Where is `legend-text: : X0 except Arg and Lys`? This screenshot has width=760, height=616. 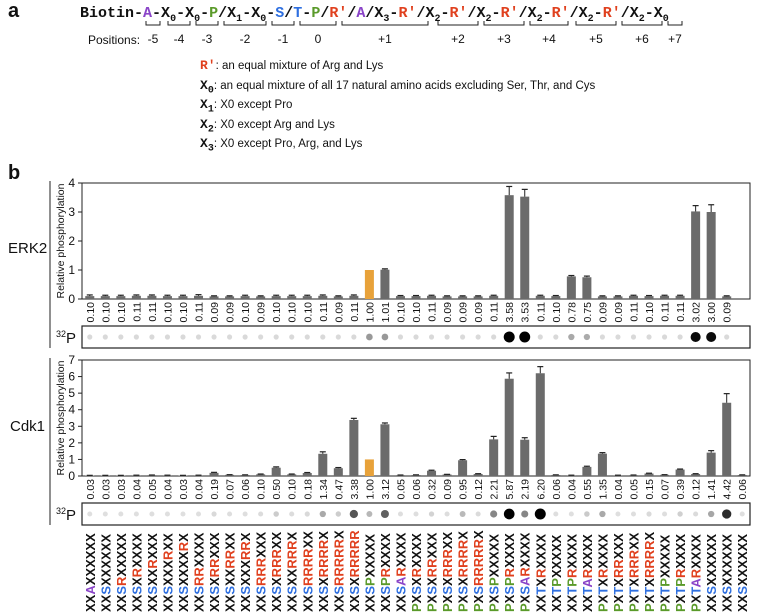
legend-text: : X0 except Arg and Lys is located at coordinates (274, 124).